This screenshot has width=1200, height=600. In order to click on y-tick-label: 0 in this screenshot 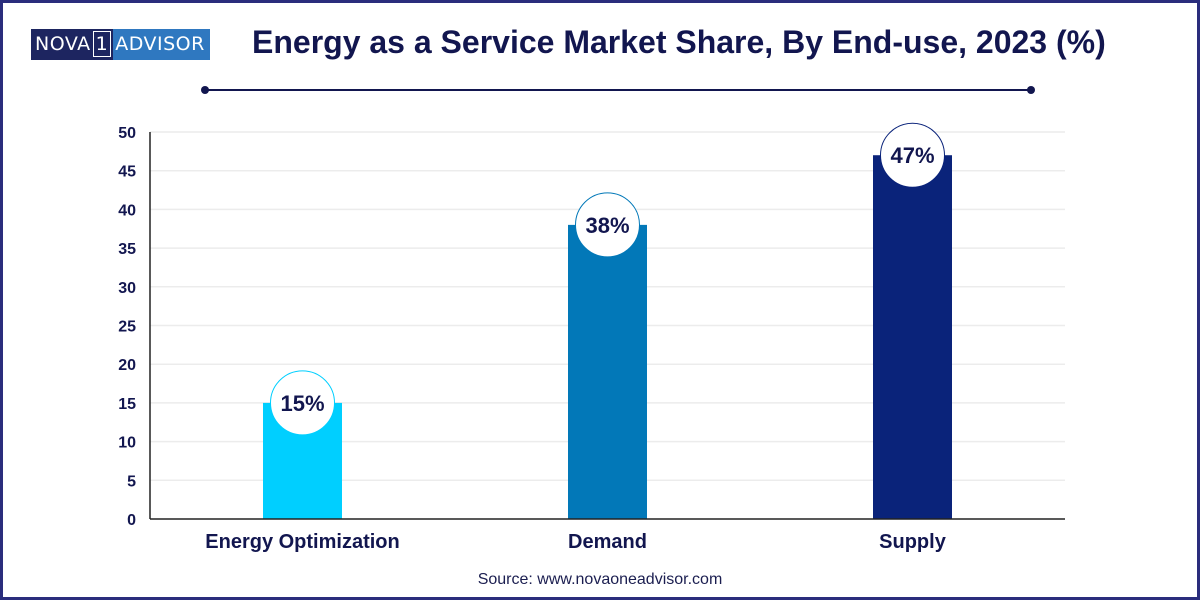, I will do `click(131, 520)`.